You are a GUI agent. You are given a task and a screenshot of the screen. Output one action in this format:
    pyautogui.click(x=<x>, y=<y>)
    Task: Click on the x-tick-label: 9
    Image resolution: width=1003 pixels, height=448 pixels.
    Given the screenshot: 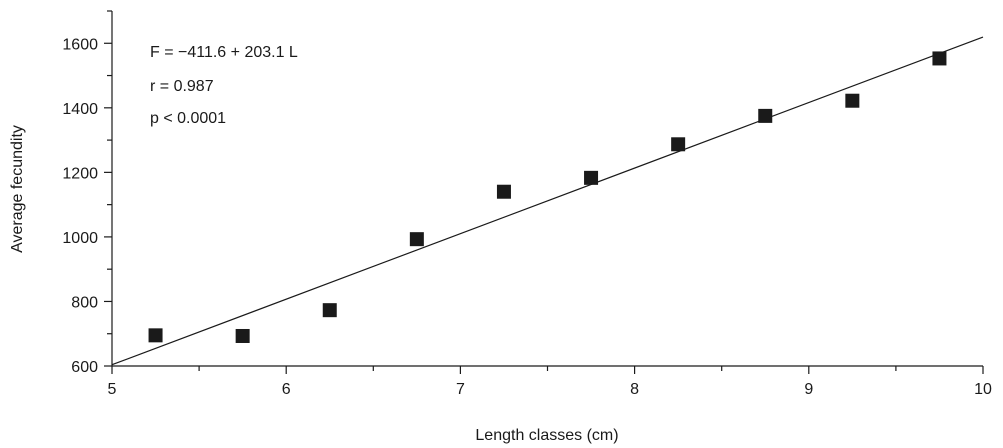 What is the action you would take?
    pyautogui.click(x=808, y=389)
    